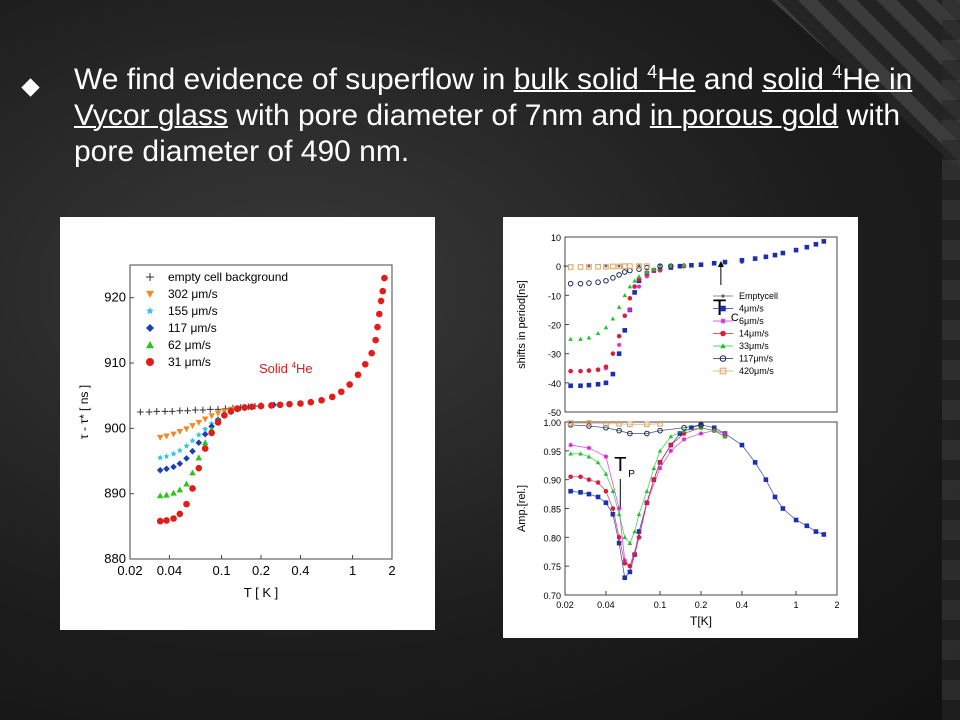  What do you see at coordinates (631, 474) in the screenshot?
I see `tp-subscript: P` at bounding box center [631, 474].